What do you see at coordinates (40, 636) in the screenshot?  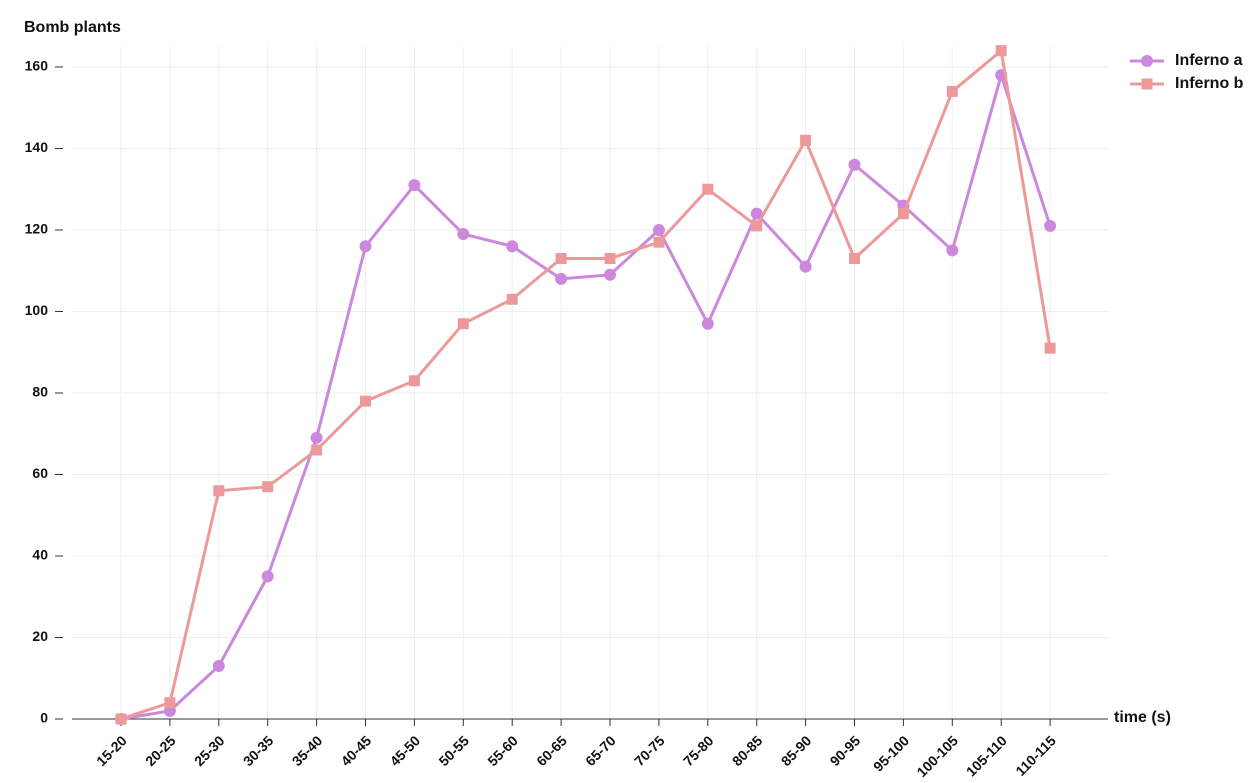 I see `y-tick-label: 20` at bounding box center [40, 636].